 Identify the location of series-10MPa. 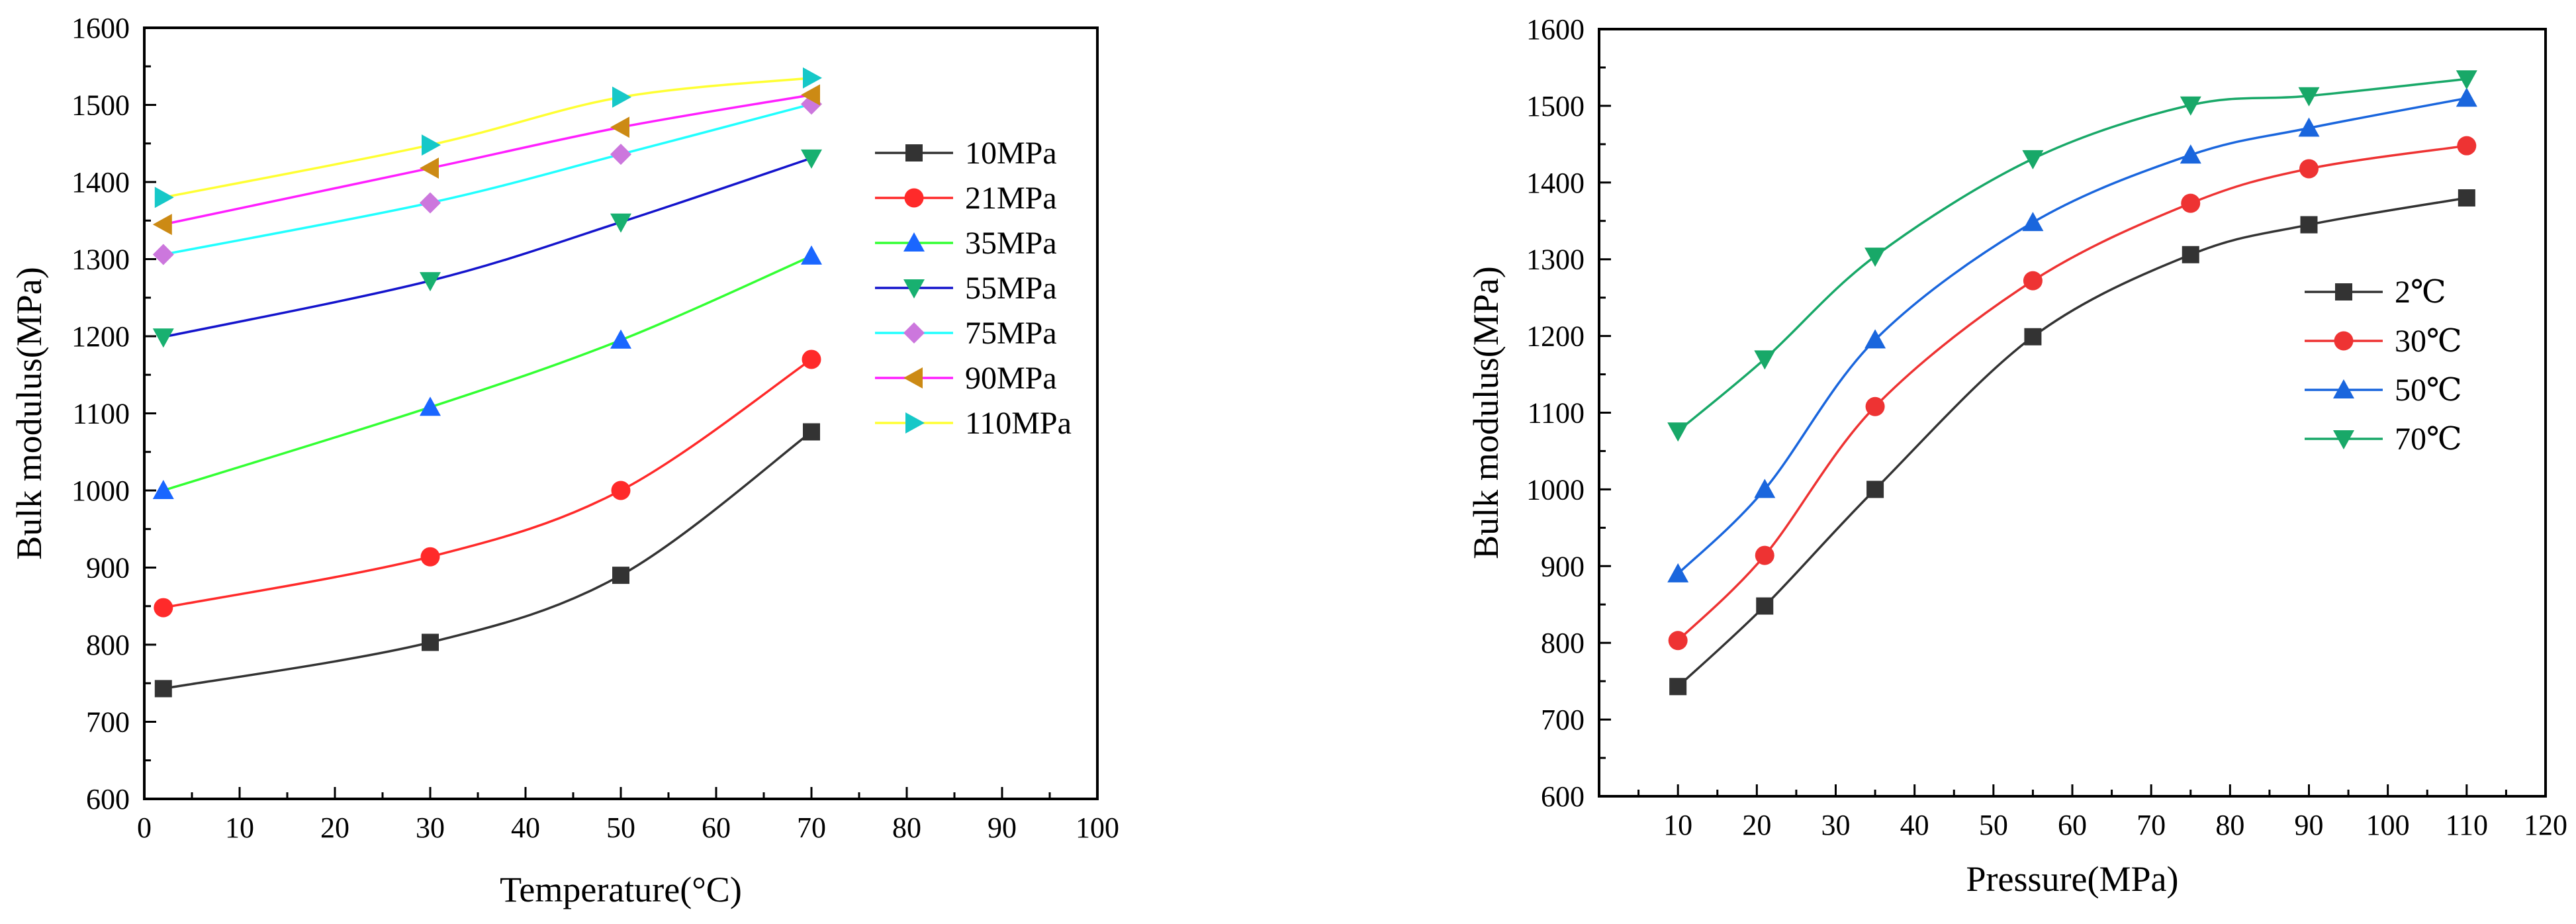
(487, 560).